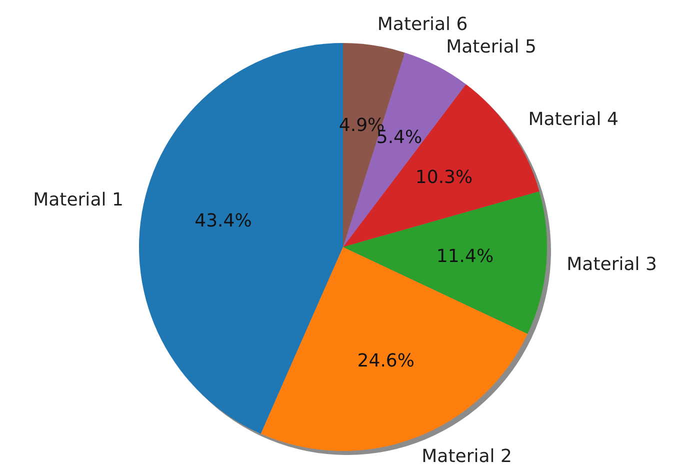  What do you see at coordinates (573, 119) in the screenshot?
I see `slice-label: Material 4` at bounding box center [573, 119].